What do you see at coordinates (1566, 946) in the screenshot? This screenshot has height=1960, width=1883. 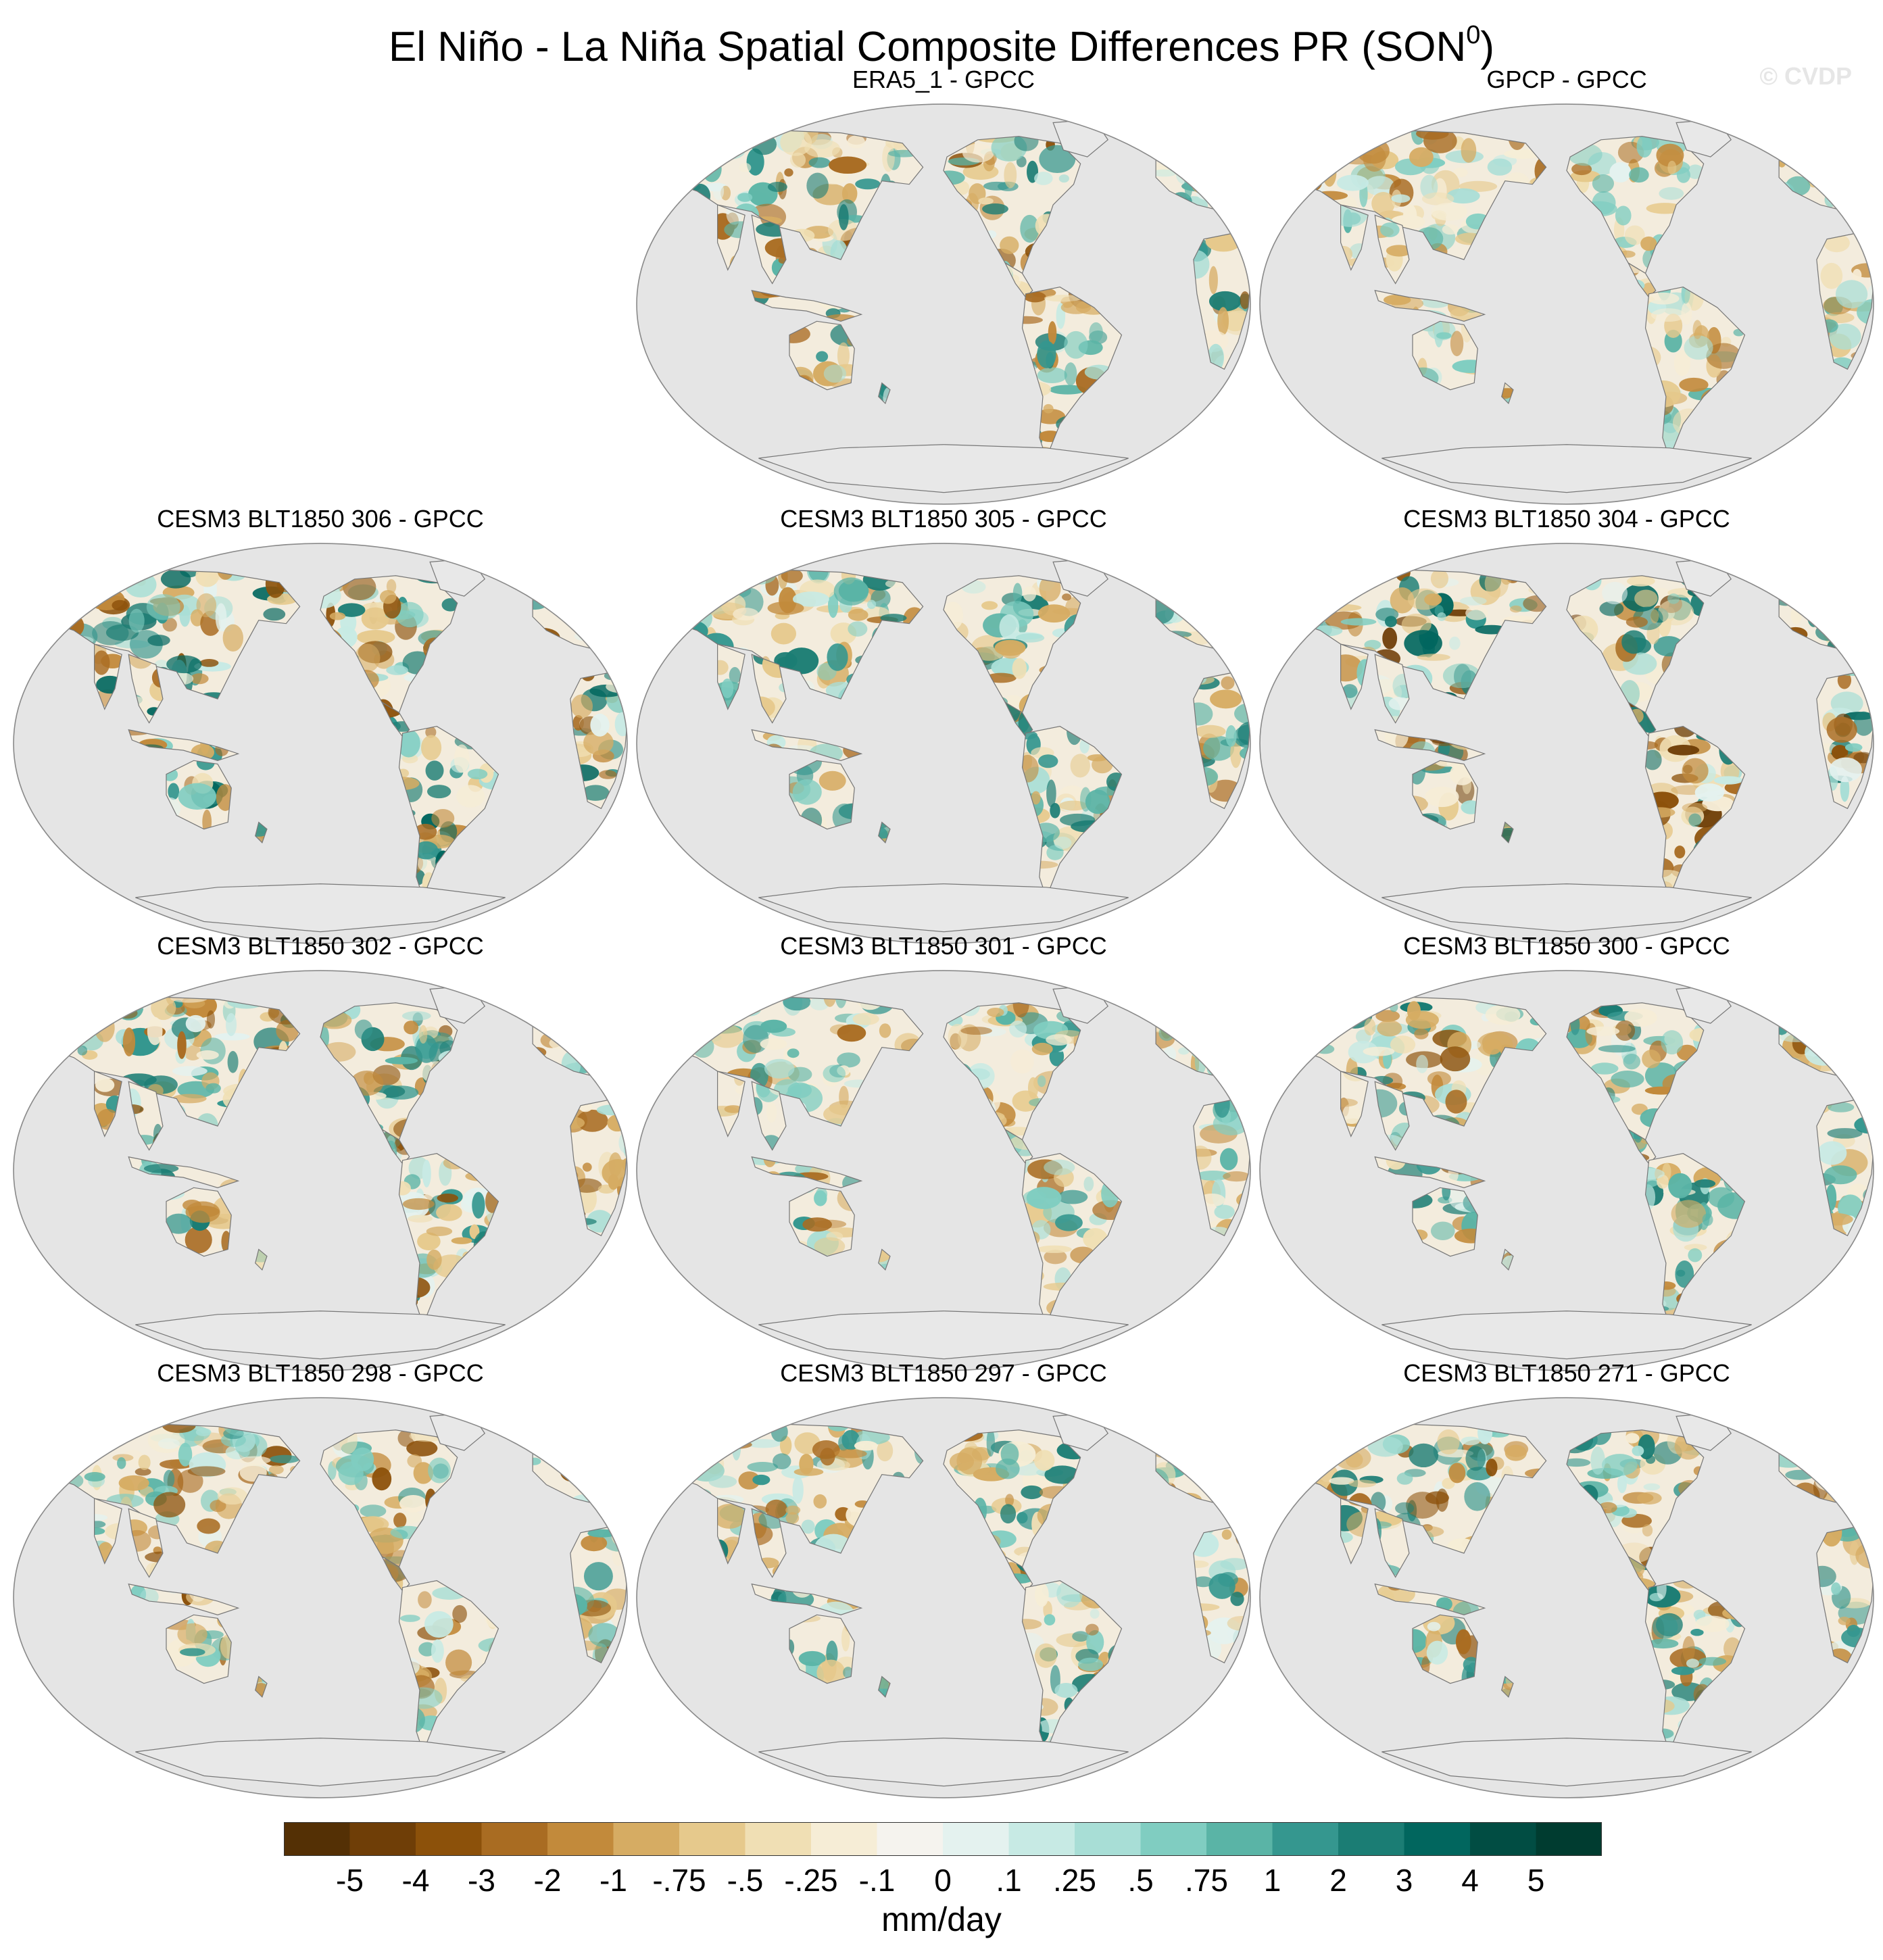 I see `panel-title: CESM3 BLT1850 300 - GPCC` at bounding box center [1566, 946].